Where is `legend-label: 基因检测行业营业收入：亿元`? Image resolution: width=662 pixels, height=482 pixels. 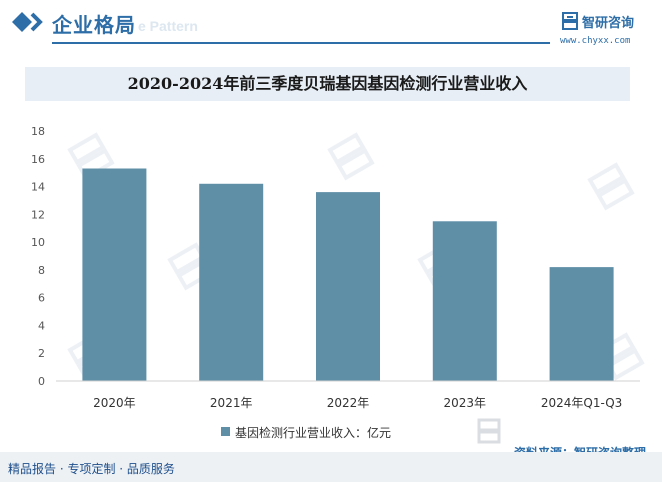
legend-label: 基因检测行业营业收入：亿元 is located at coordinates (313, 433).